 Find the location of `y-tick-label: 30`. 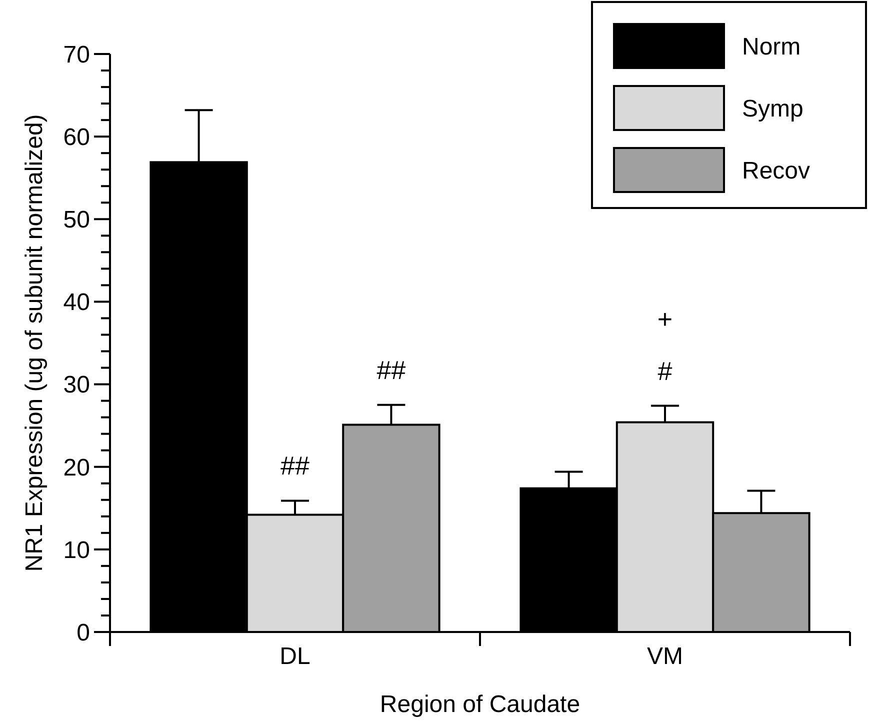

y-tick-label: 30 is located at coordinates (76, 385).